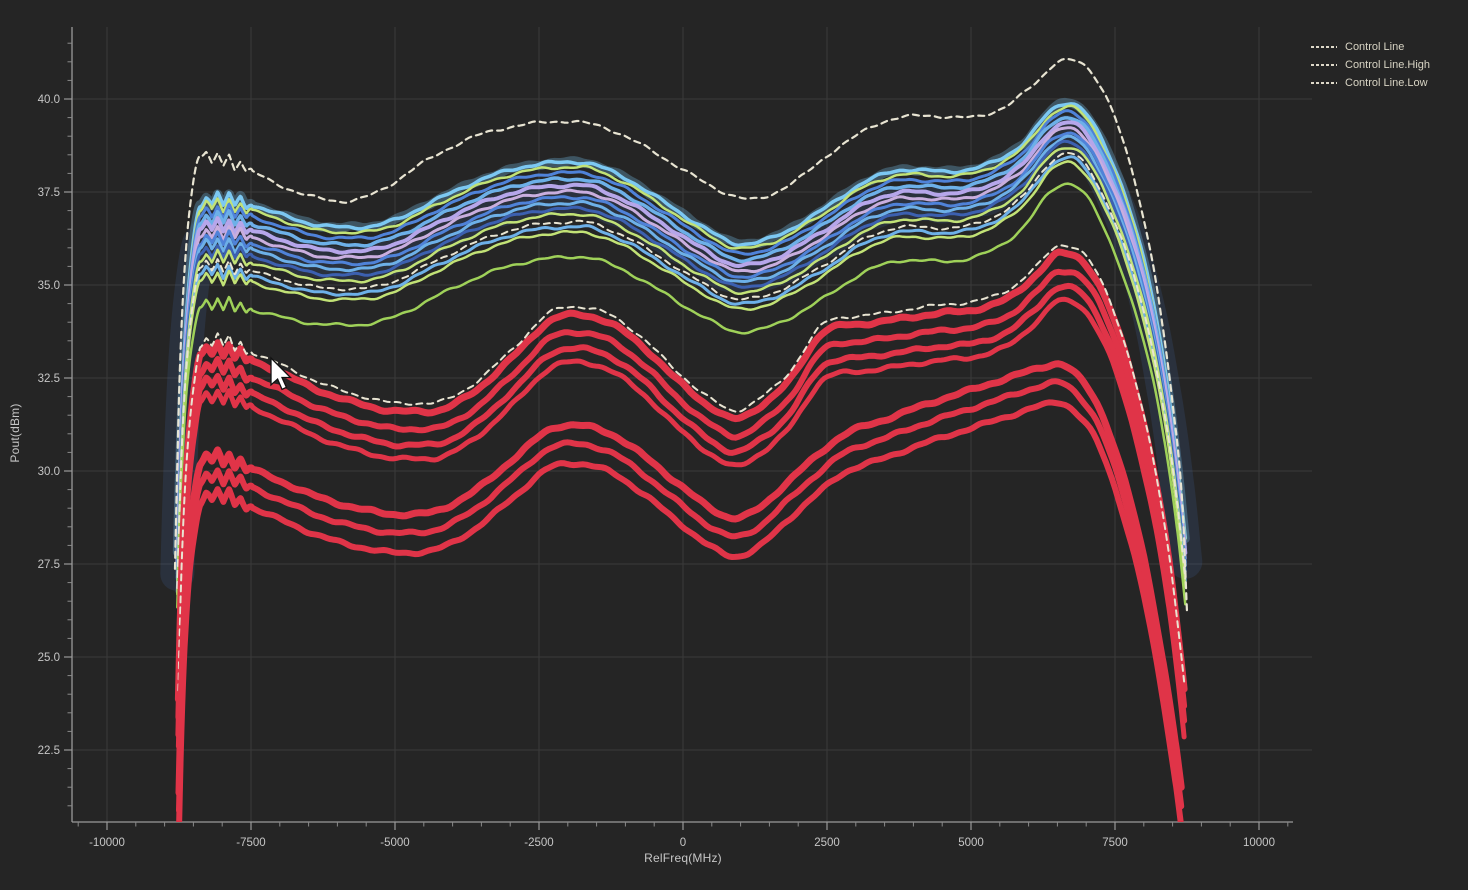 This screenshot has height=890, width=1468. Describe the element at coordinates (49, 193) in the screenshot. I see `y-tick-label: 37.5` at that location.